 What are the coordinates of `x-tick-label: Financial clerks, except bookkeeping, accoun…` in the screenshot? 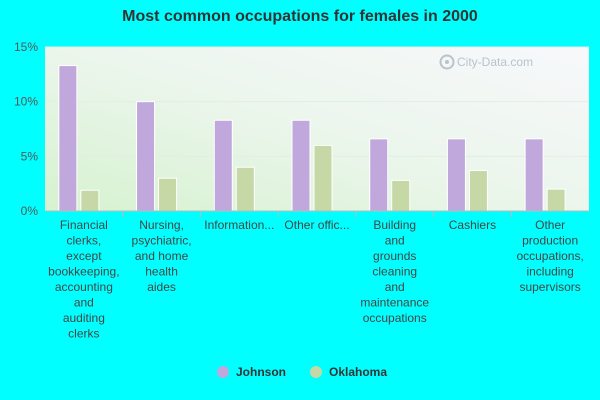 It's located at (83, 279).